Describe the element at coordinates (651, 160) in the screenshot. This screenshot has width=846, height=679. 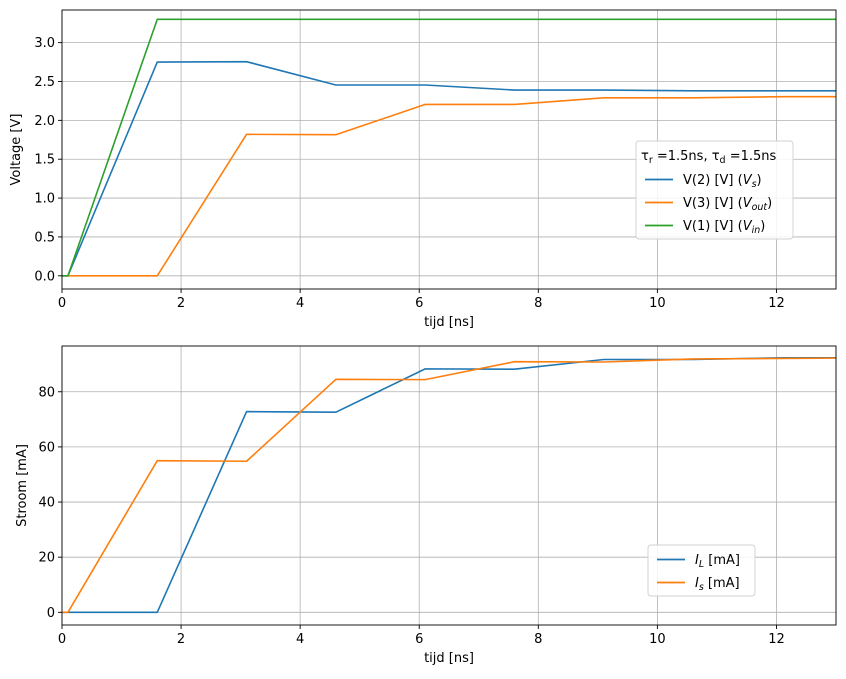
I see `legend-title-sub-r: r` at that location.